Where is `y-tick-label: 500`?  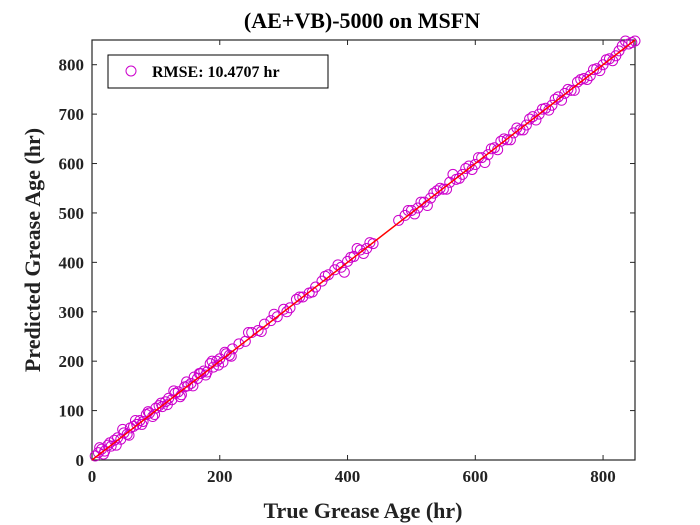
y-tick-label: 500 is located at coordinates (72, 213).